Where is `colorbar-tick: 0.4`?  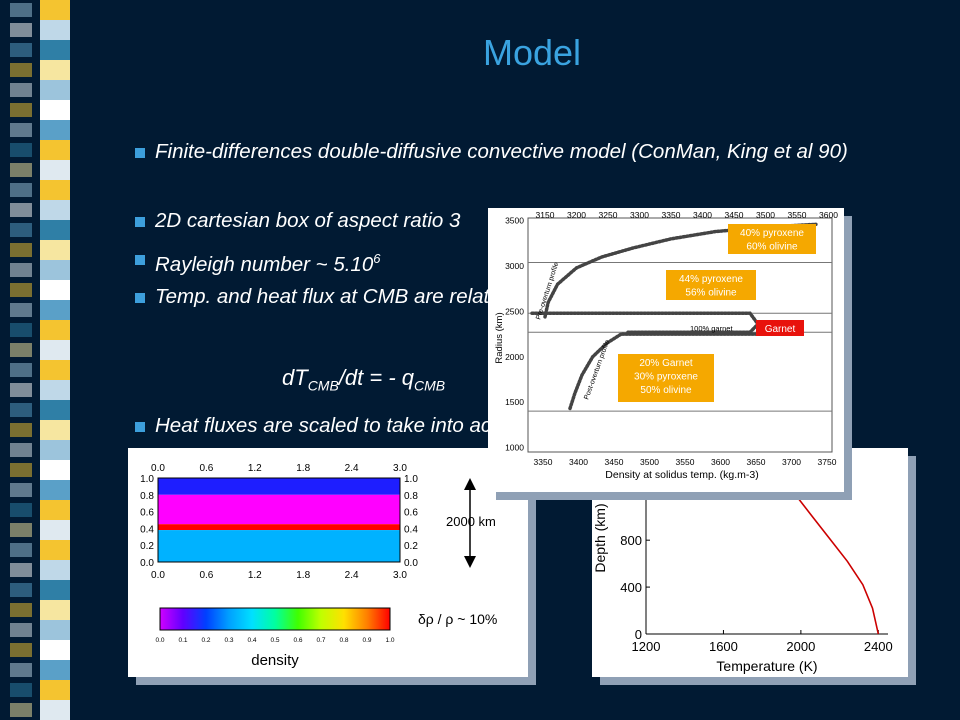 colorbar-tick: 0.4 is located at coordinates (251, 640).